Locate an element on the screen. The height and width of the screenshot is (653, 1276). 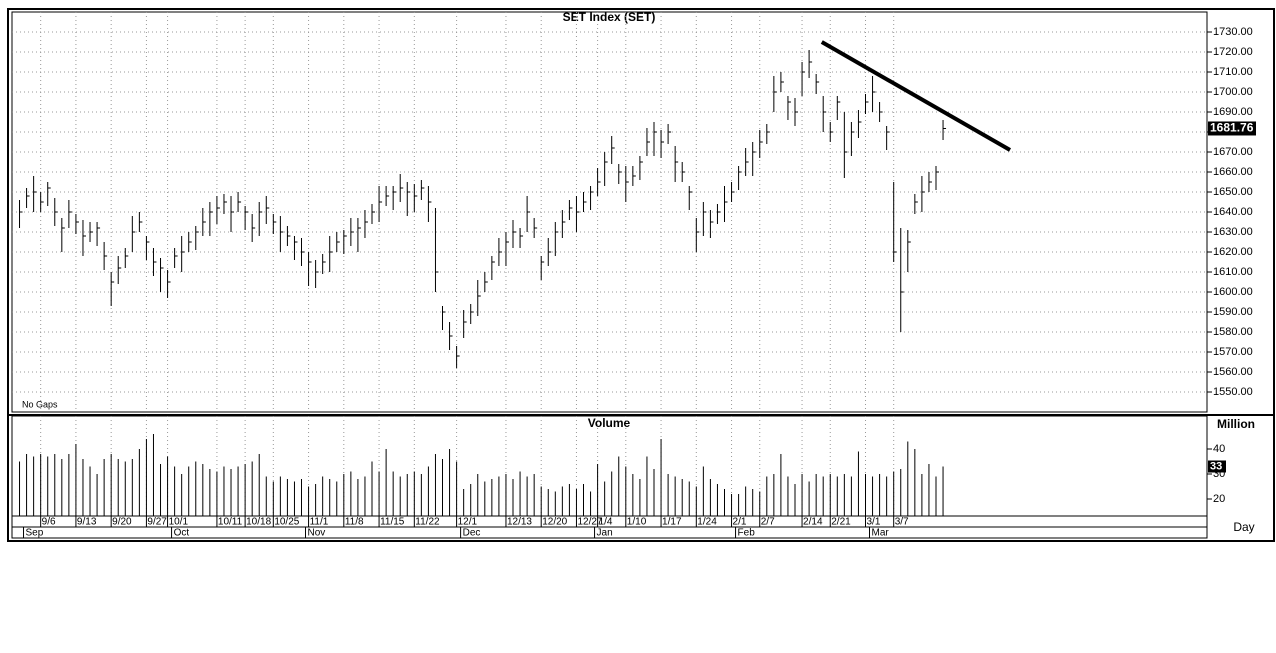
month-label: Jan is located at coordinates (605, 533).